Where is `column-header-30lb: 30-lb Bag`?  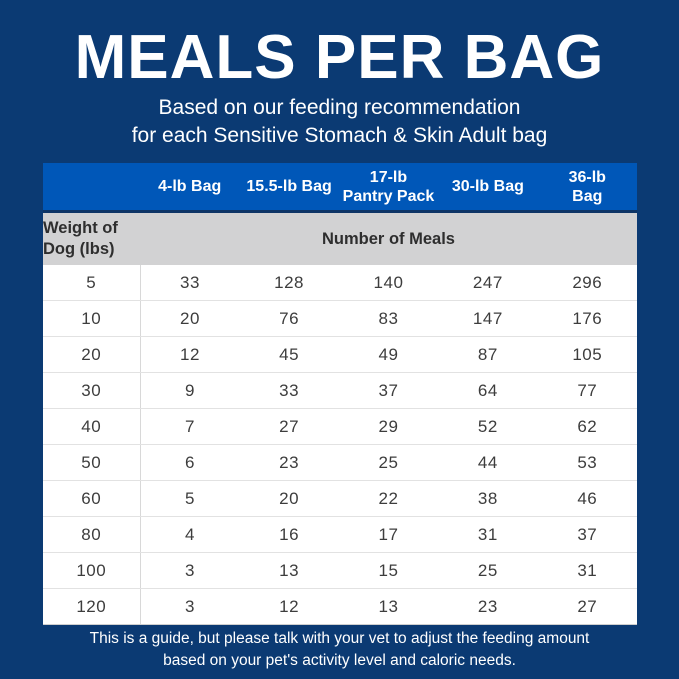 column-header-30lb: 30-lb Bag is located at coordinates (488, 188).